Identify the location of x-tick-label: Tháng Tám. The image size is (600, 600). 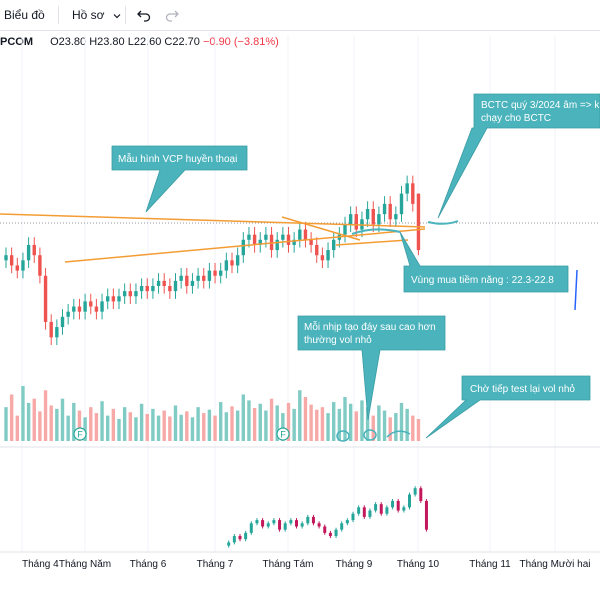
(288, 564).